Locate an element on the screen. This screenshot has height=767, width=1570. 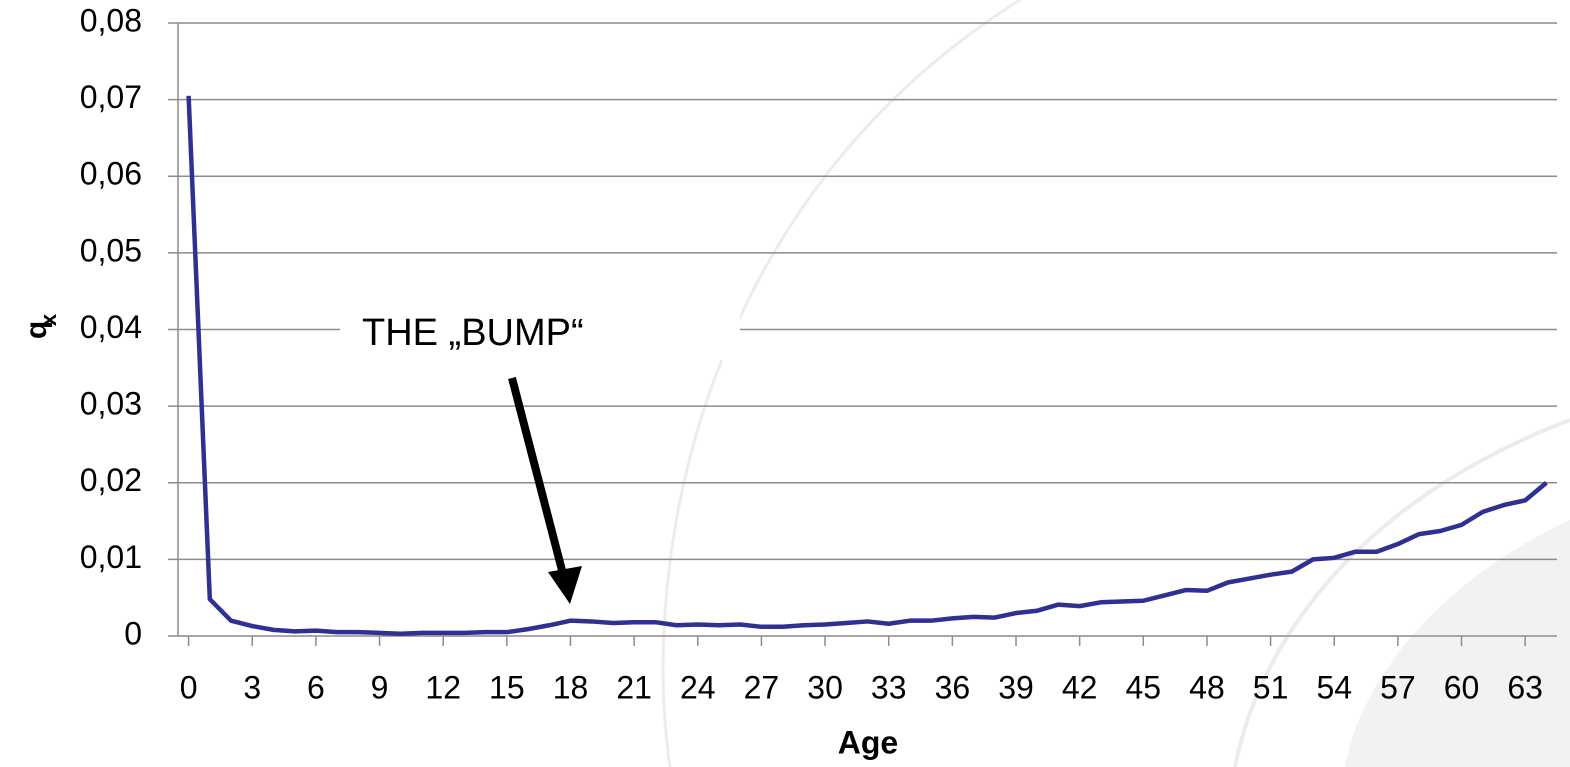
y-tick-label: 0,08 is located at coordinates (111, 20).